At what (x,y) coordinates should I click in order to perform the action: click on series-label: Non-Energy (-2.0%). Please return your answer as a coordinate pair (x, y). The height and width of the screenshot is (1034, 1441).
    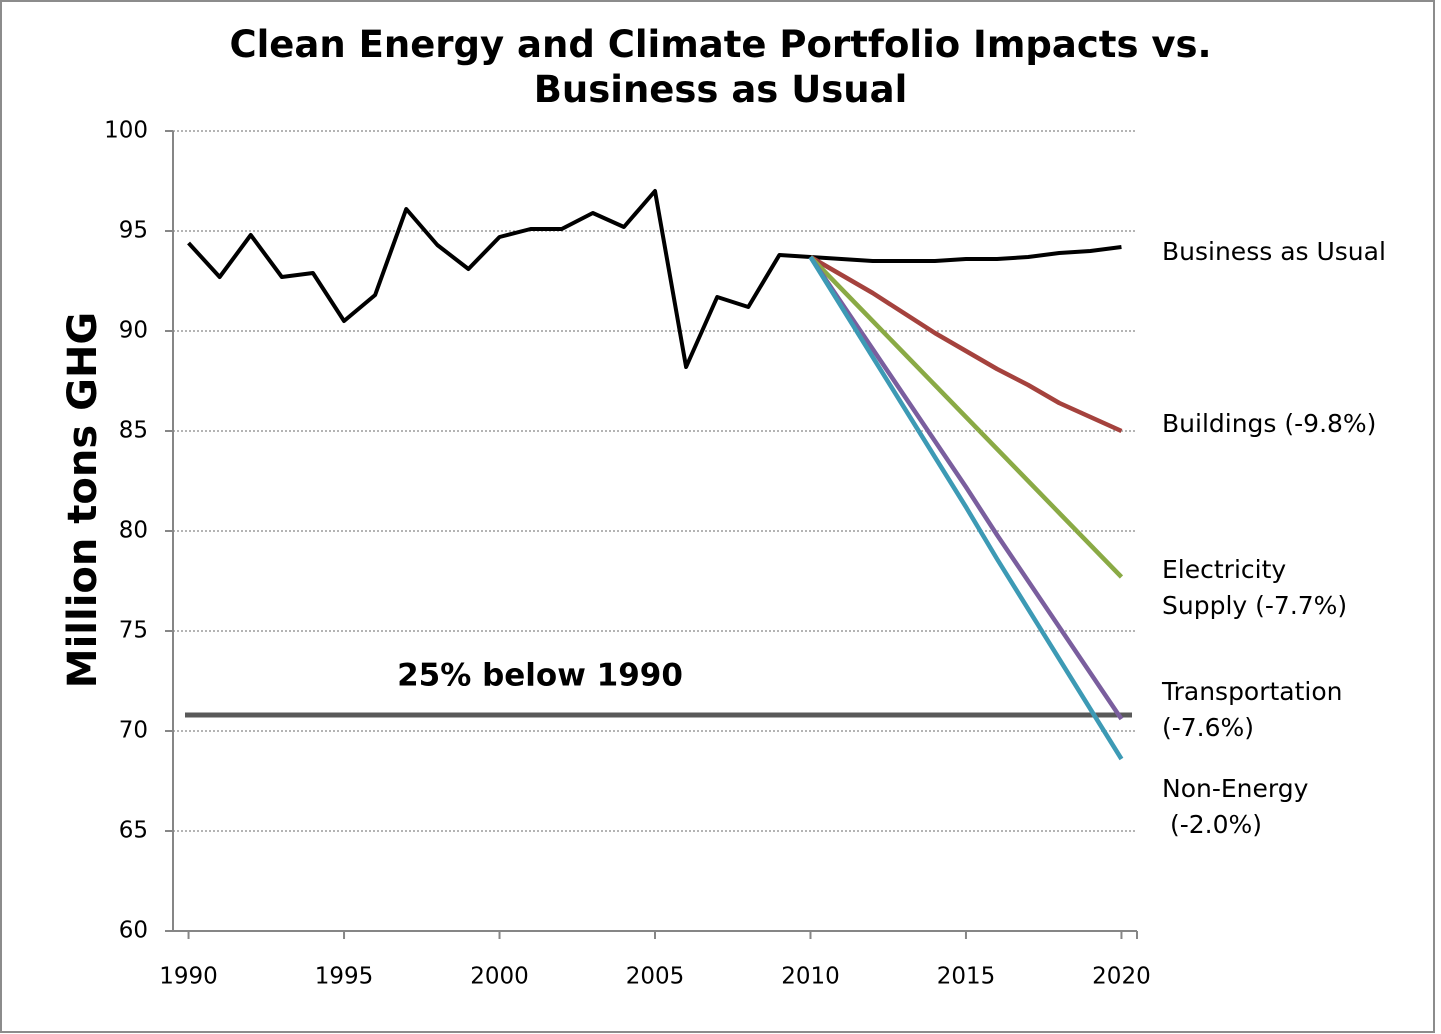
    Looking at the image, I should click on (1235, 806).